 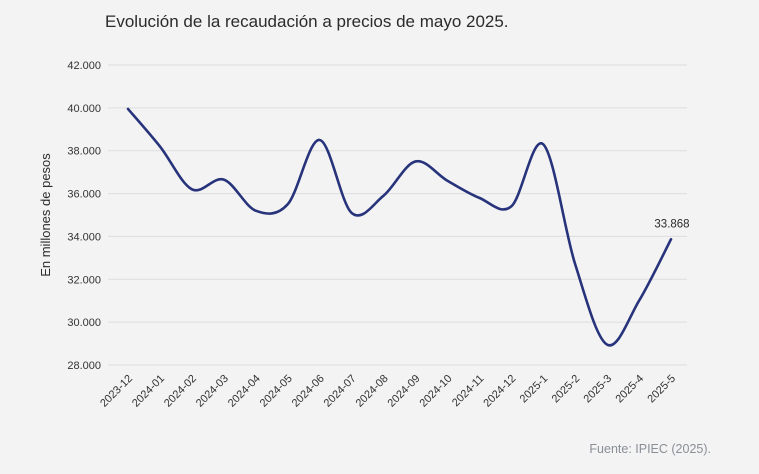 I want to click on x-tick-label: 2024-04, so click(x=244, y=391).